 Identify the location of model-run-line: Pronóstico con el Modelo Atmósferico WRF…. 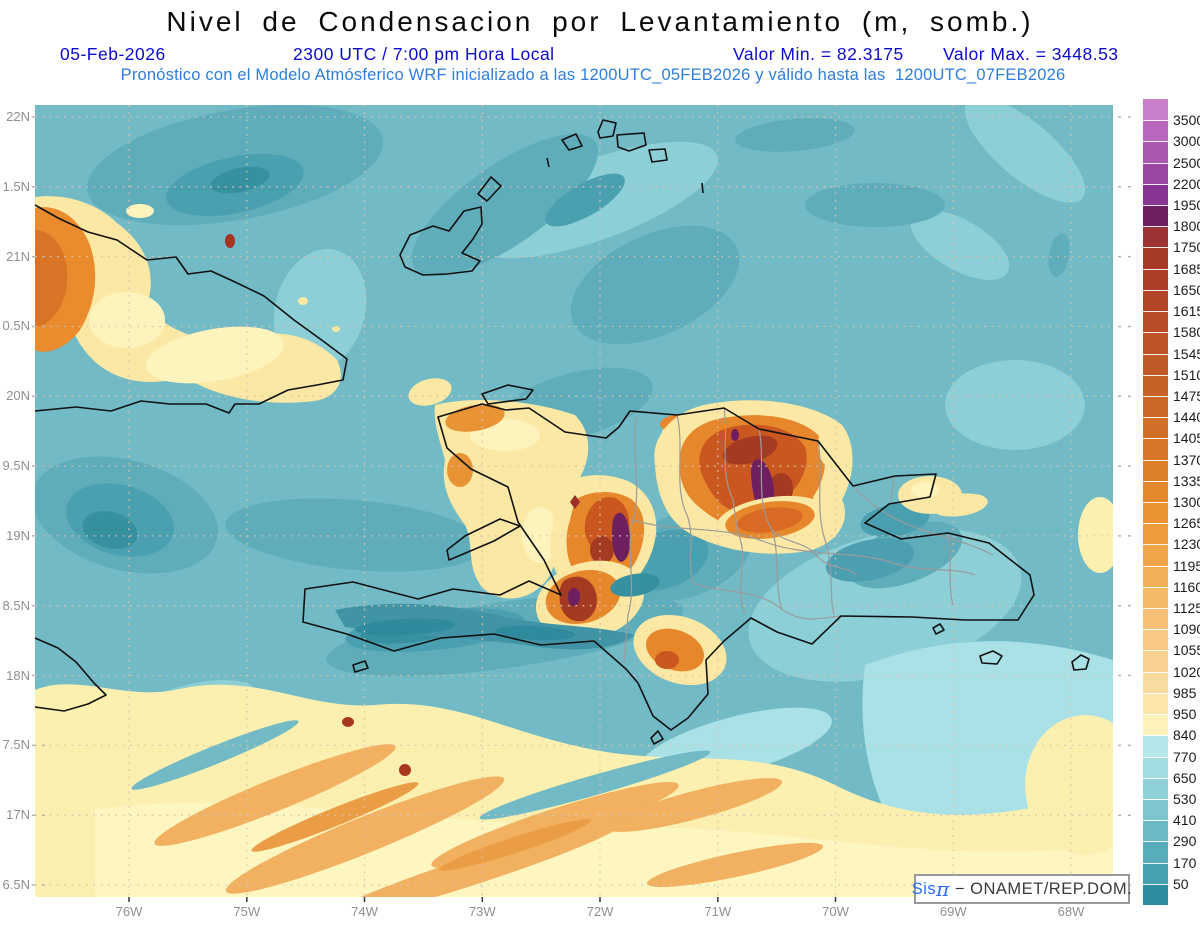
(593, 75).